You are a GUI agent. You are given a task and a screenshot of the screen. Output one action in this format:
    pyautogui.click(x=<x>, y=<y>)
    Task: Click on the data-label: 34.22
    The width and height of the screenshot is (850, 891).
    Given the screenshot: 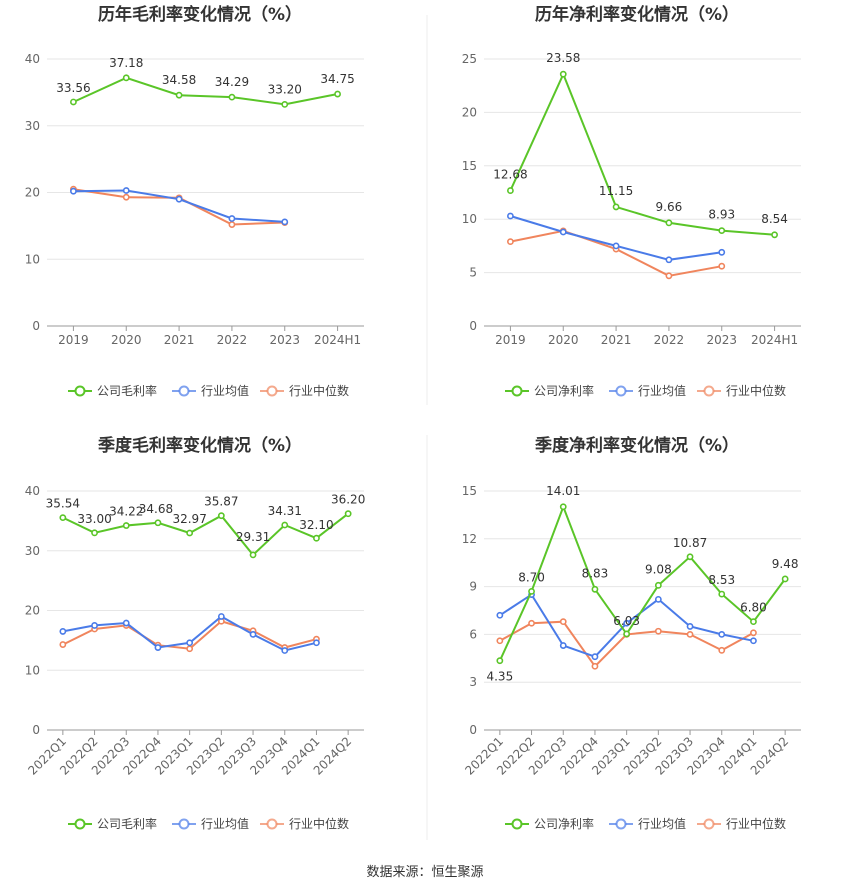 What is the action you would take?
    pyautogui.click(x=126, y=512)
    